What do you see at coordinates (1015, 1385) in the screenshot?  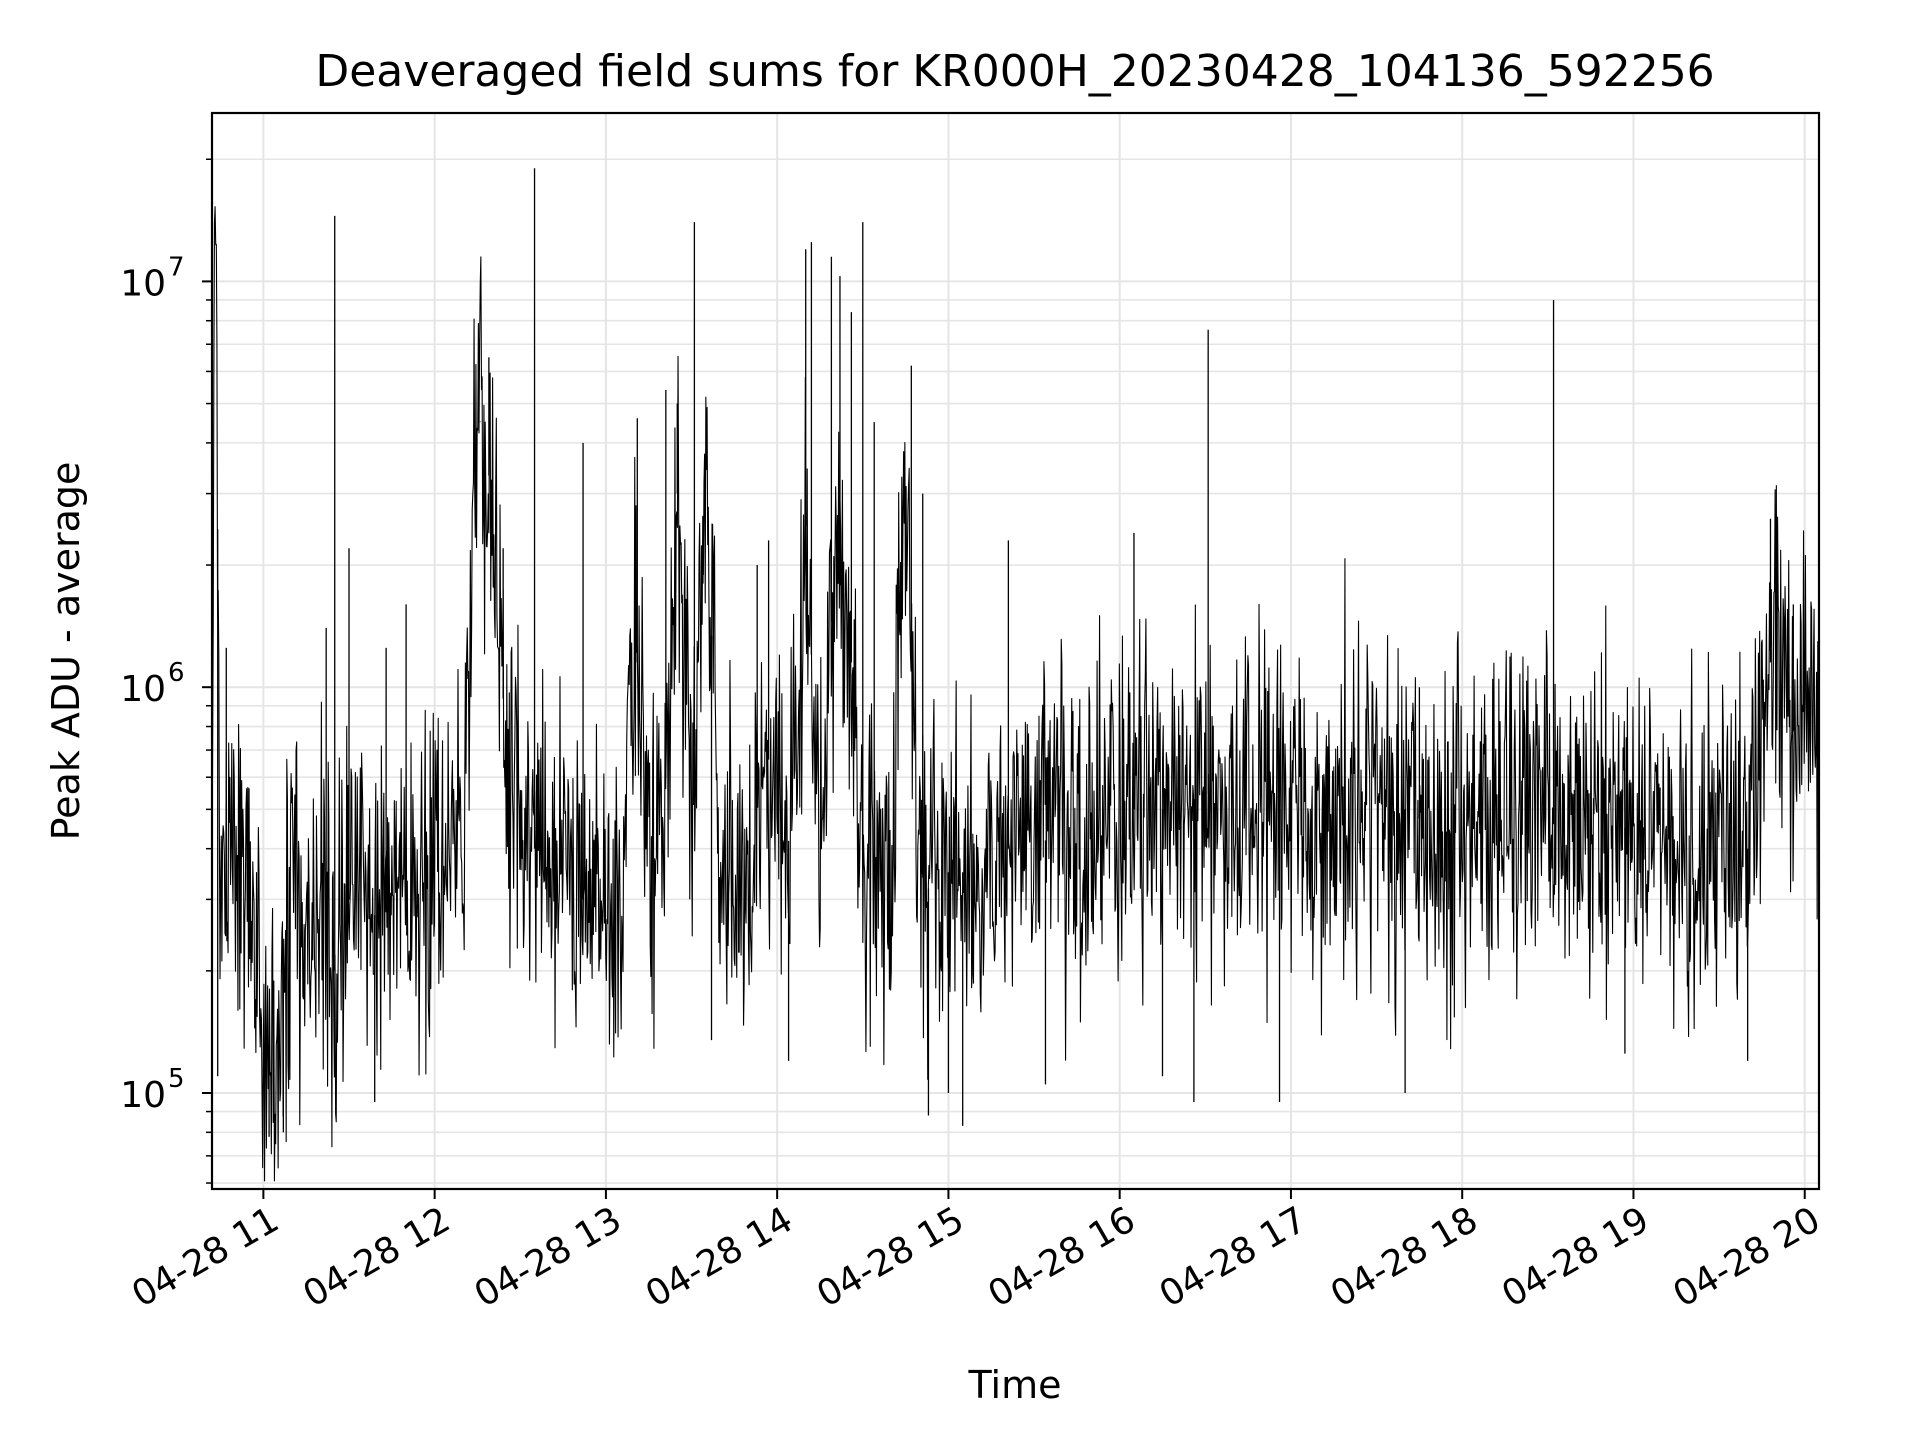 I see `x-axis-label: Time` at bounding box center [1015, 1385].